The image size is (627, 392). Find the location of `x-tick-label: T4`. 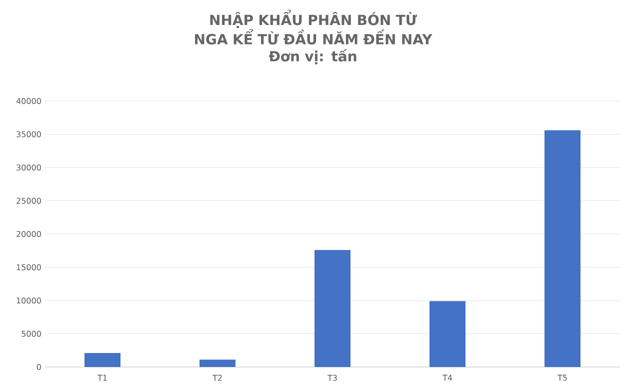

x-tick-label: T4 is located at coordinates (447, 377).